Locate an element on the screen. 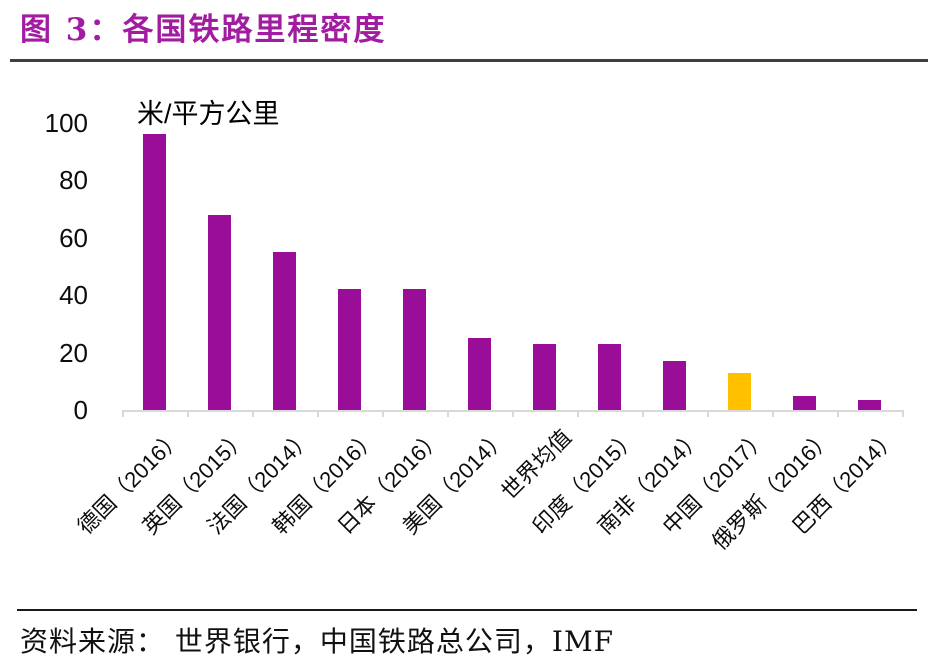 This screenshot has width=938, height=664. title-separator is located at coordinates (469, 60).